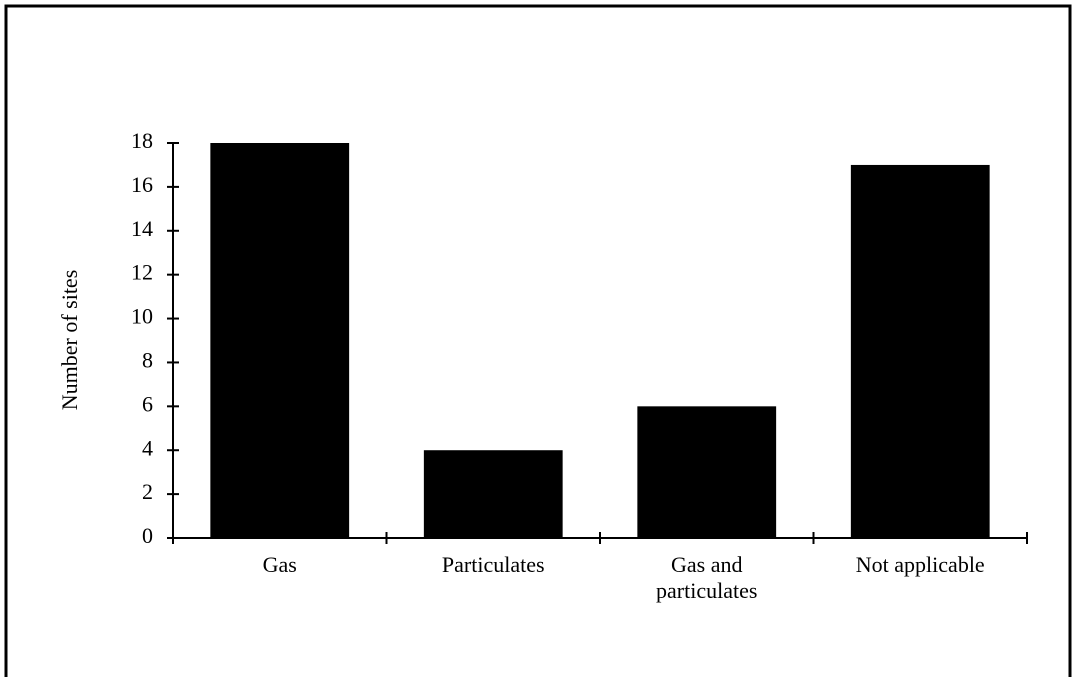 The height and width of the screenshot is (677, 1076). What do you see at coordinates (142, 228) in the screenshot?
I see `y-tick-label: 14` at bounding box center [142, 228].